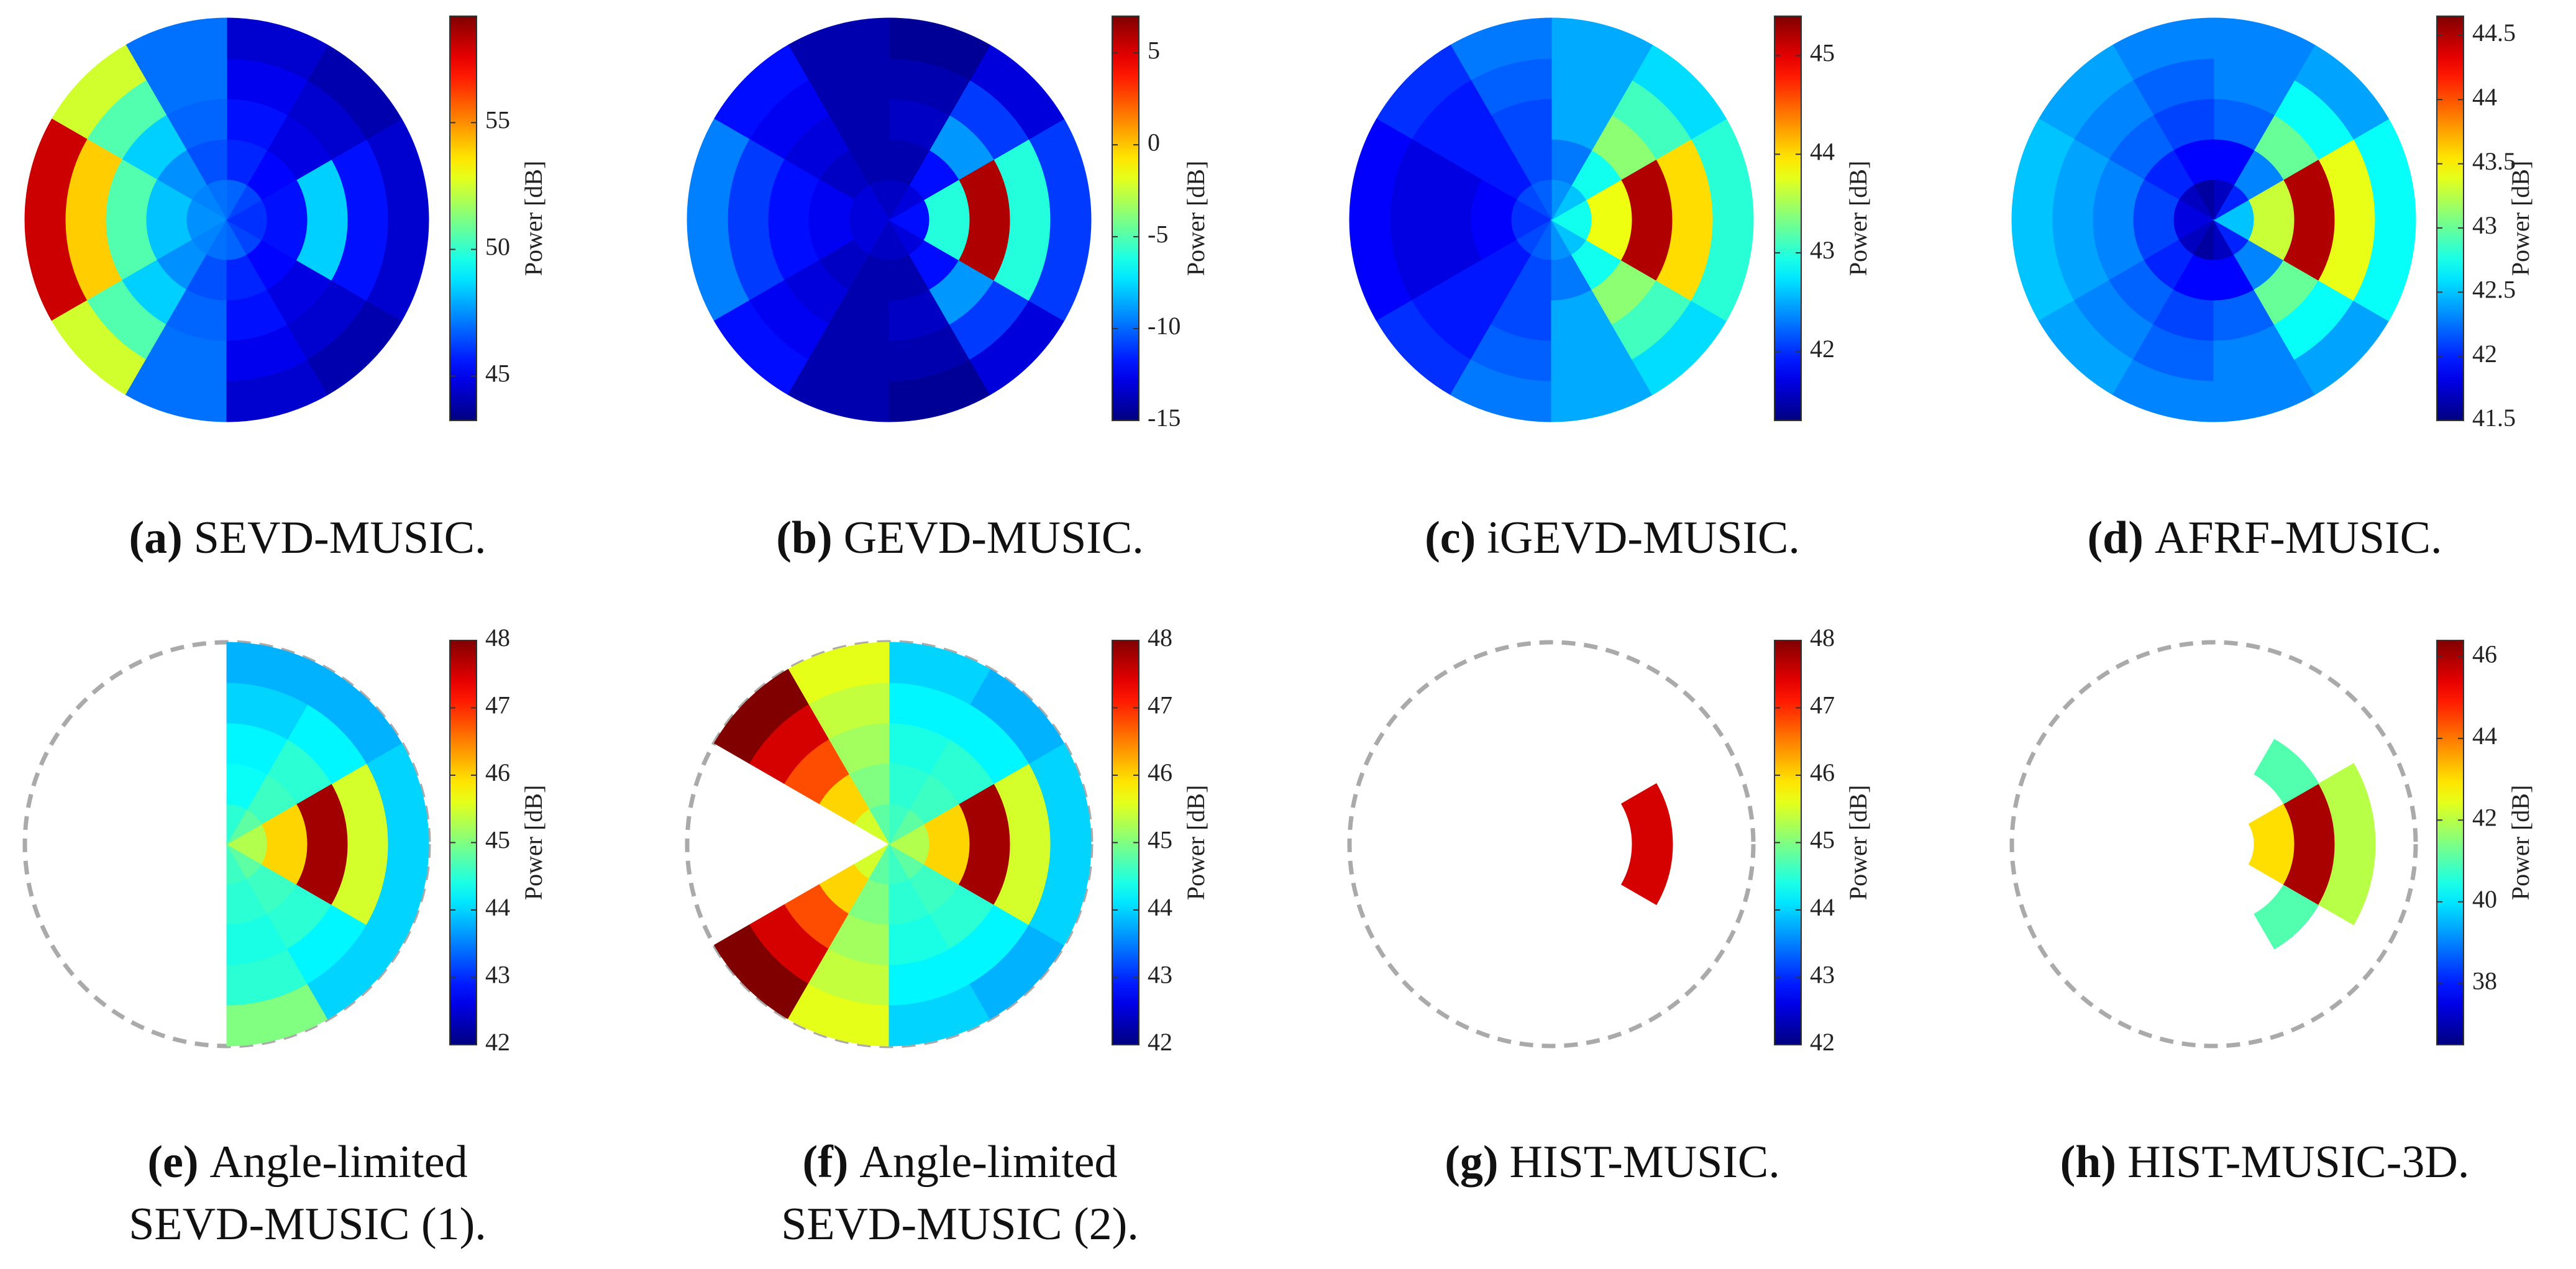 This screenshot has width=2576, height=1269. What do you see at coordinates (1154, 50) in the screenshot?
I see `colorbar-tick-label: 5` at bounding box center [1154, 50].